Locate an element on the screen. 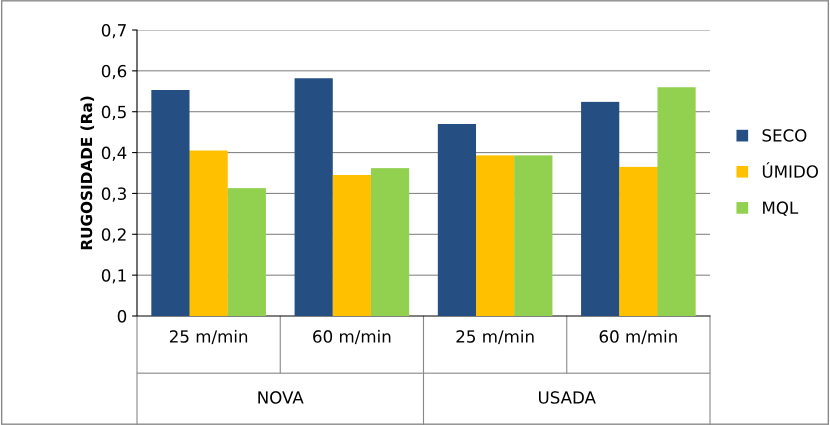  y-tick-label: 0,1 is located at coordinates (114, 276).